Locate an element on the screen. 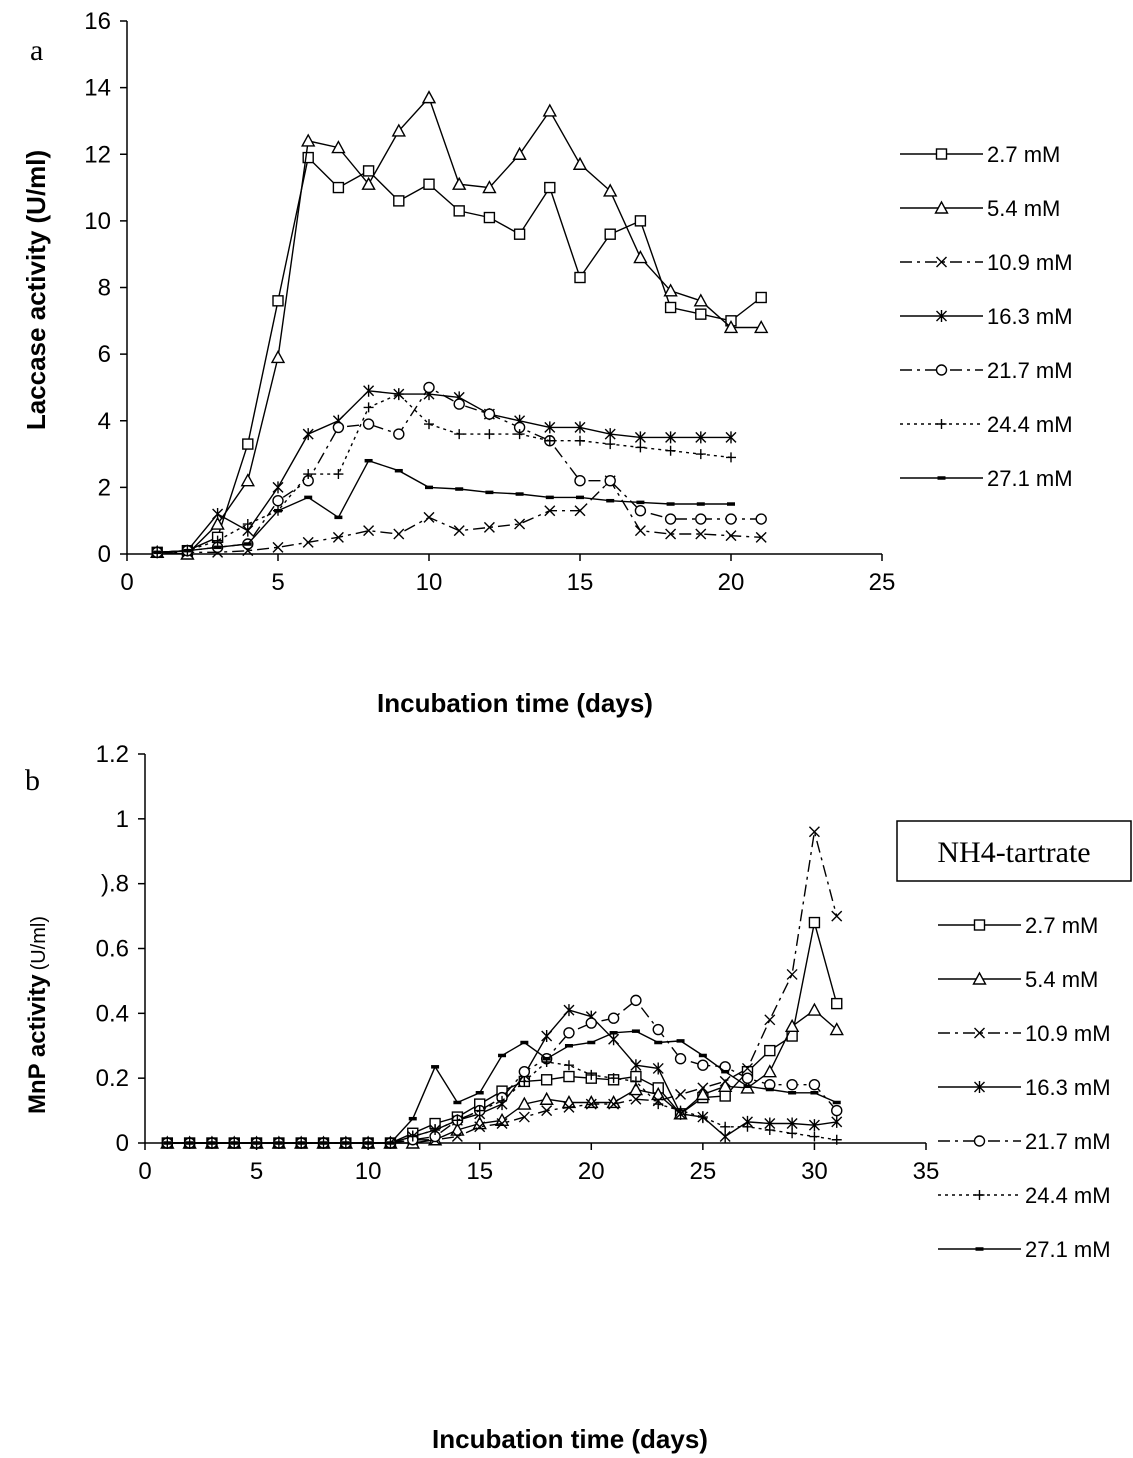 Image resolution: width=1133 pixels, height=1458 pixels. b-legend-label: 24.4 mM is located at coordinates (1068, 1195).